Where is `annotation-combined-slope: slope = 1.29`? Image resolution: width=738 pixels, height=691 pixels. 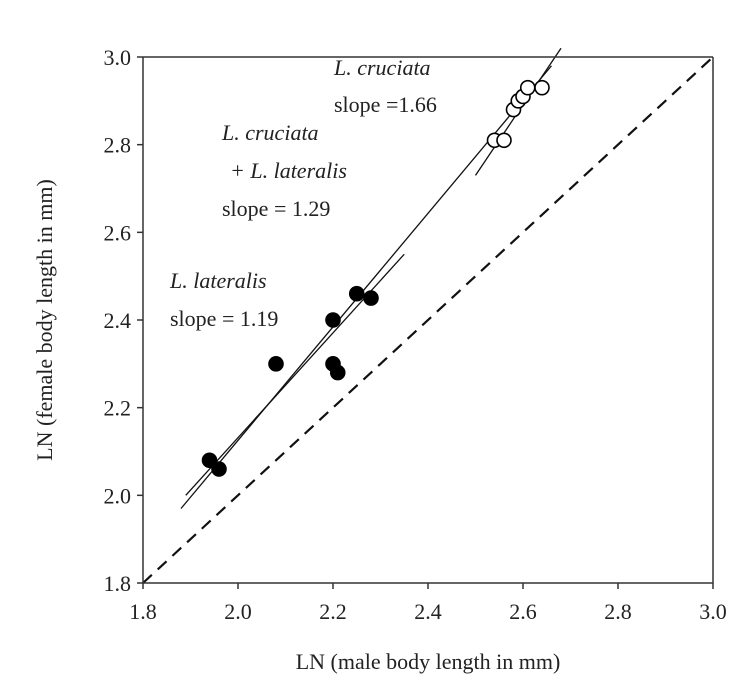
annotation-combined-slope: slope = 1.29 is located at coordinates (276, 208).